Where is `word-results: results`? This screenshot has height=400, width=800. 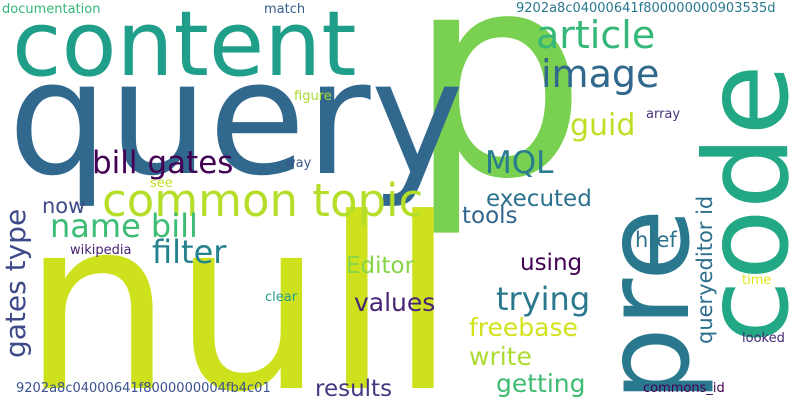
word-results: results is located at coordinates (354, 388).